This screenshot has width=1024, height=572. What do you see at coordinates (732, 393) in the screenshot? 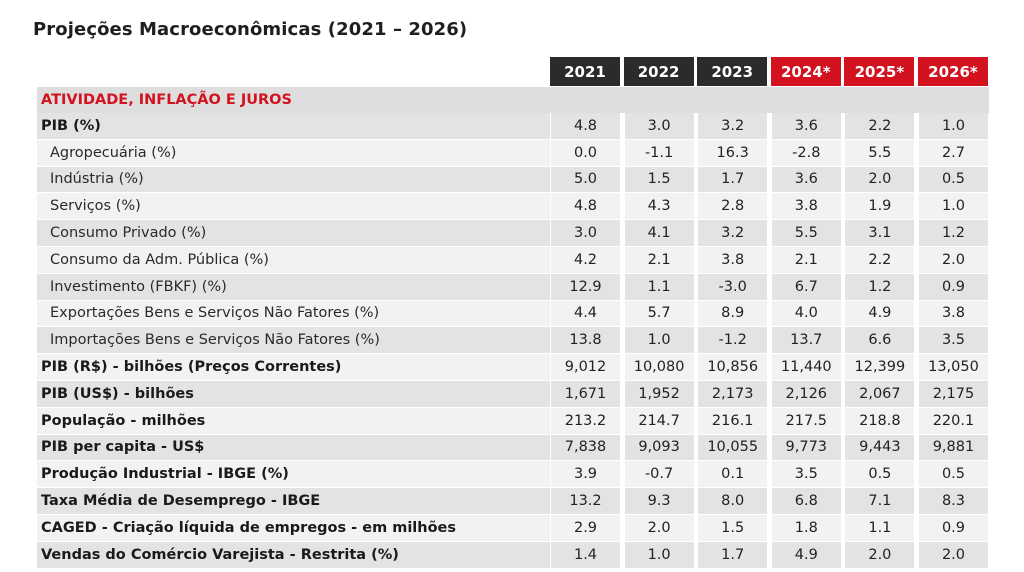
I see `table-cell: 2,173` at bounding box center [732, 393].